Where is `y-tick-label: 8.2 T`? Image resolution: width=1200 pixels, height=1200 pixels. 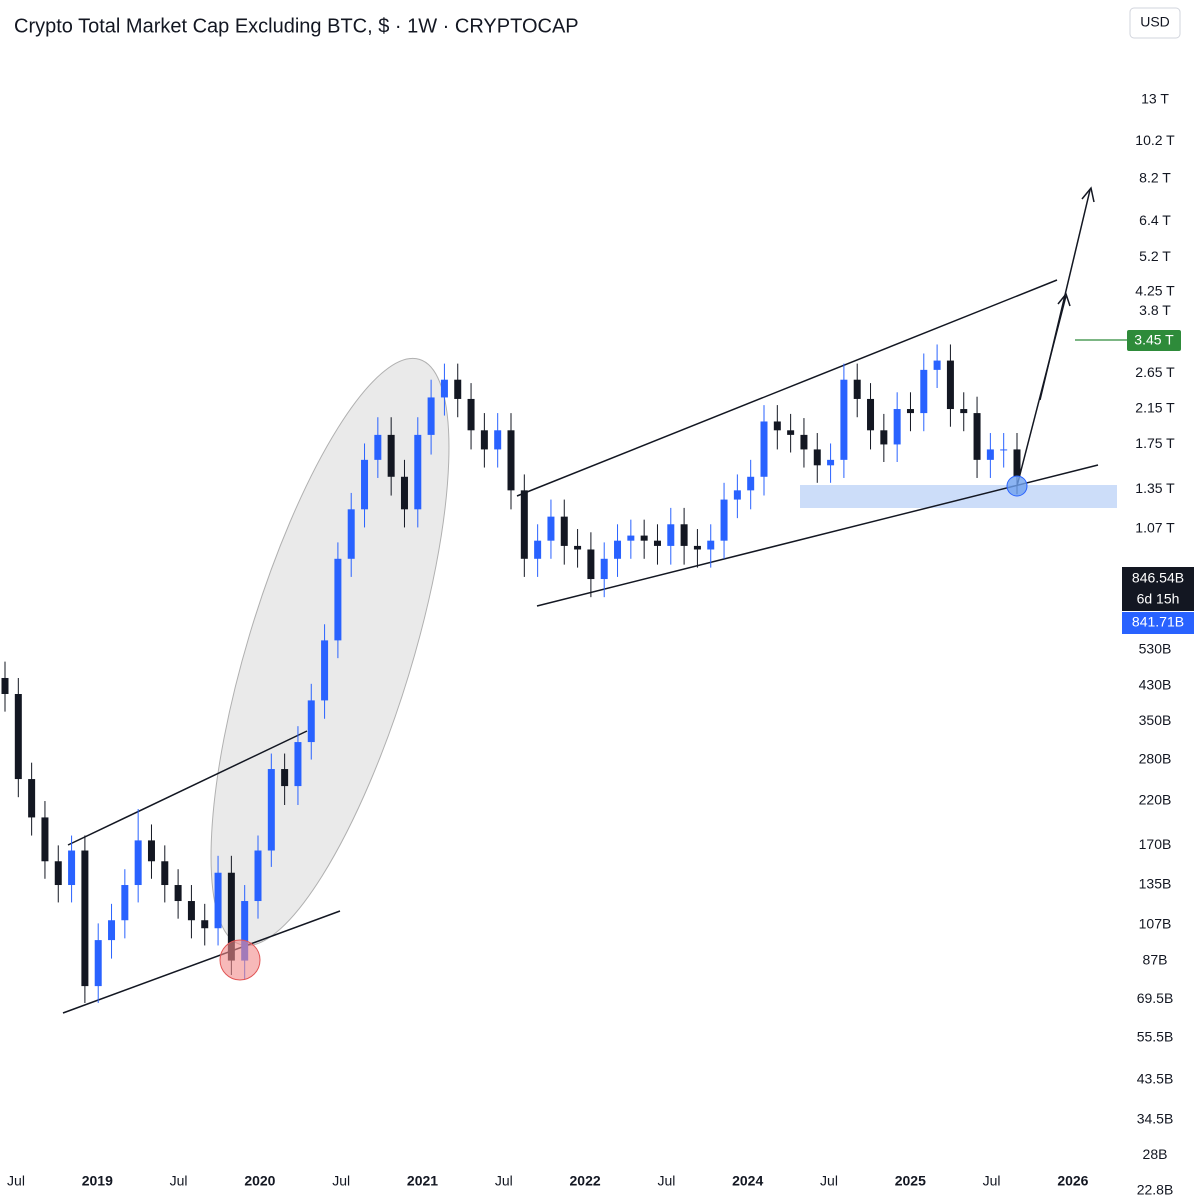 y-tick-label: 8.2 T is located at coordinates (1155, 178).